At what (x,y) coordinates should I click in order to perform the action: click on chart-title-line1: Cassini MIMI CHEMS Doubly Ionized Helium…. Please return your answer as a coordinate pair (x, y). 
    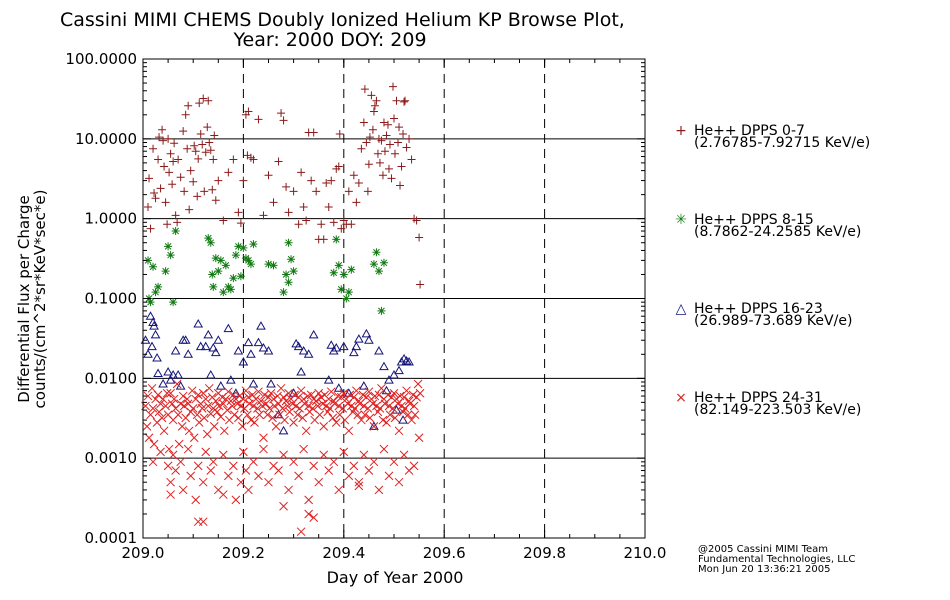
    Looking at the image, I should click on (342, 20).